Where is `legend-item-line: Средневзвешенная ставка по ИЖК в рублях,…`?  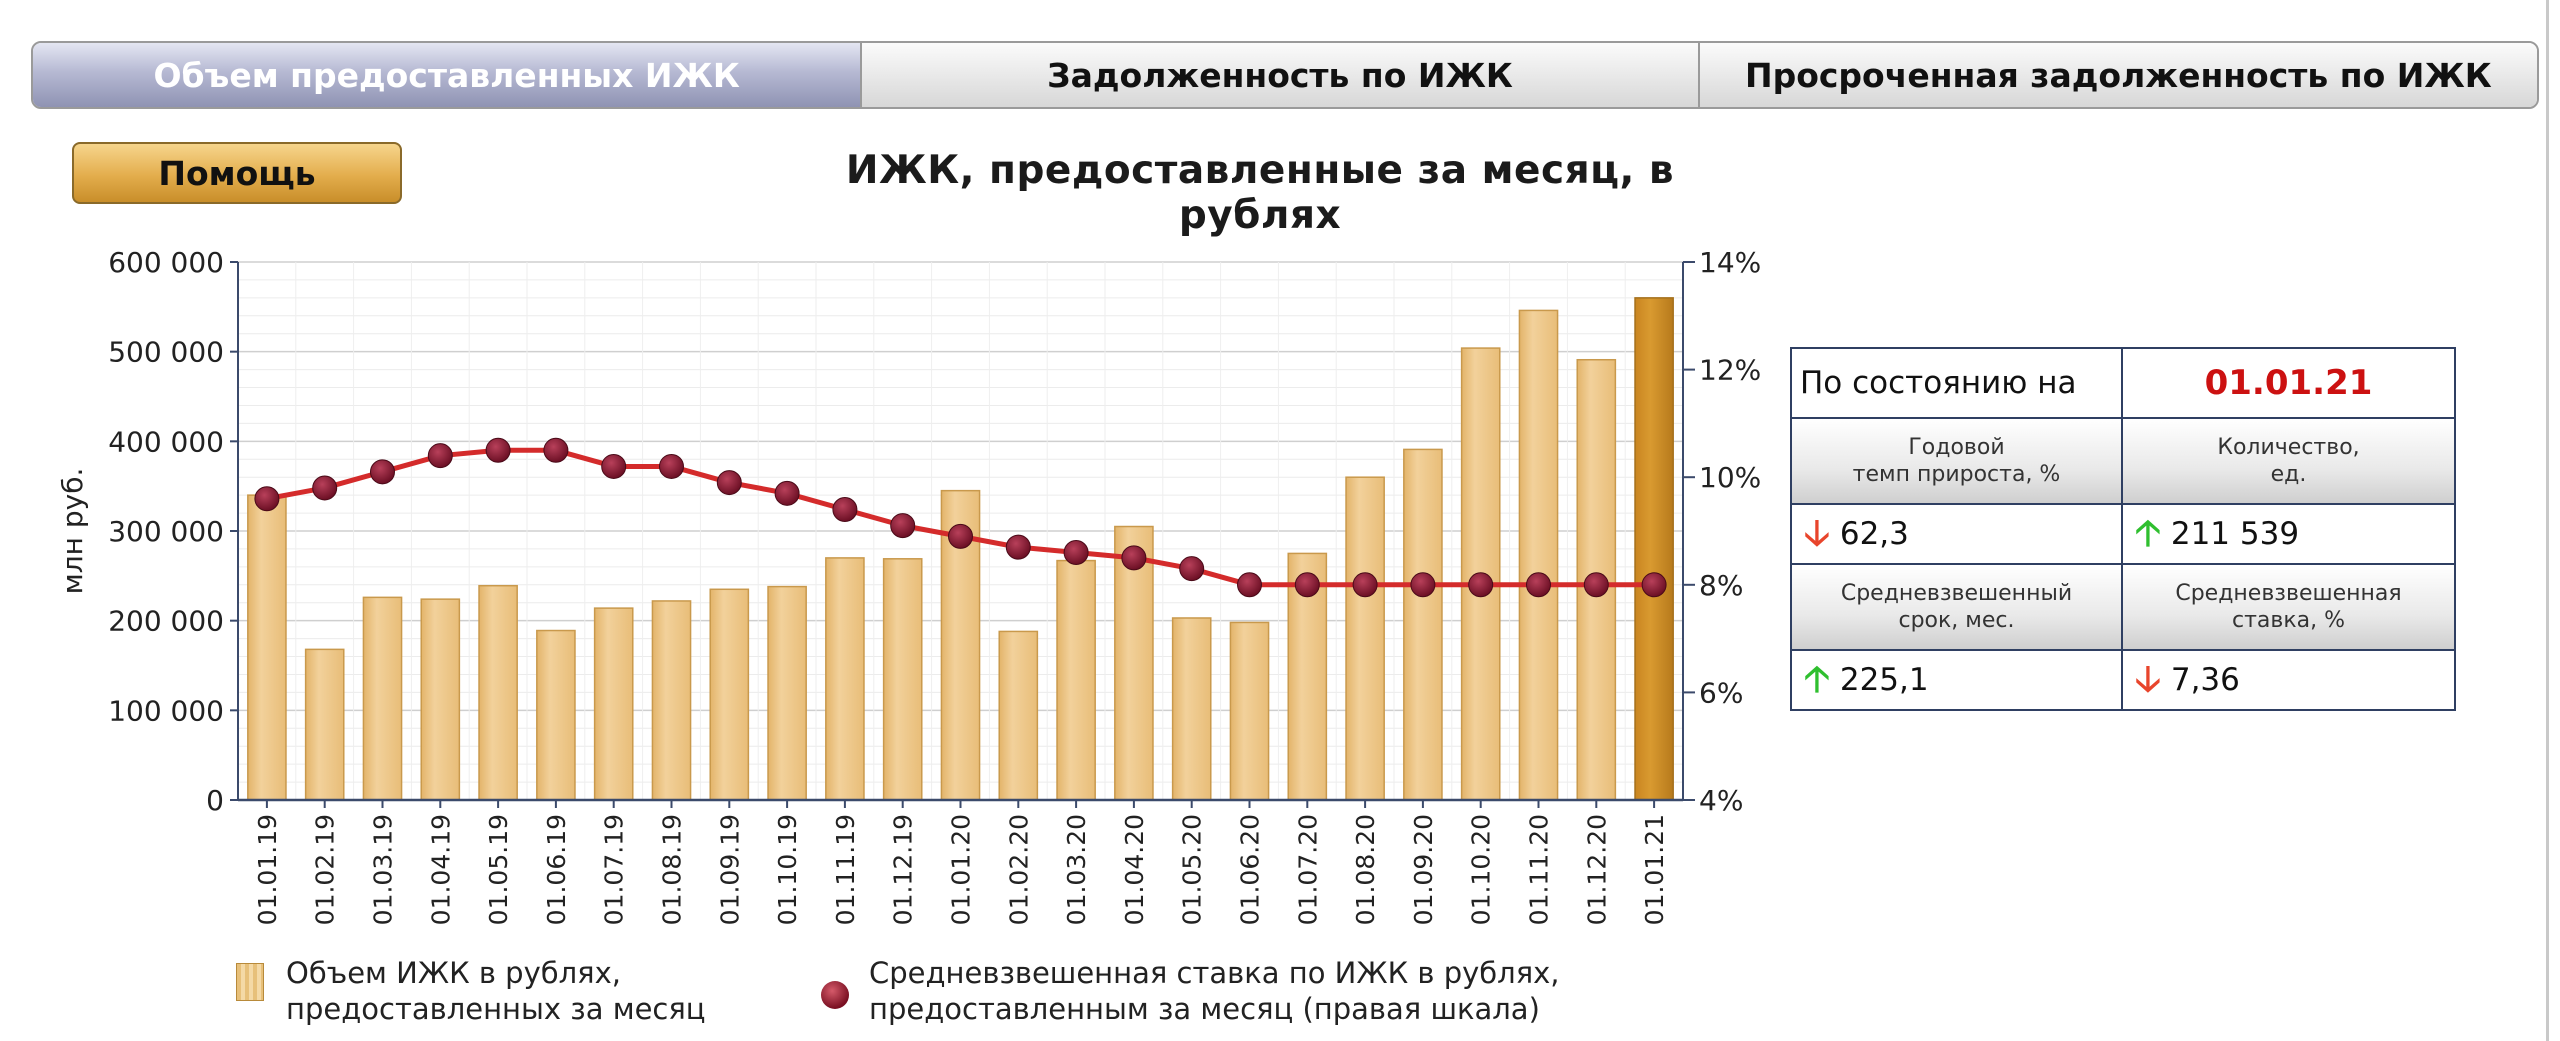
legend-item-line: Средневзвешенная ставка по ИЖК в рублях,… is located at coordinates (1190, 991).